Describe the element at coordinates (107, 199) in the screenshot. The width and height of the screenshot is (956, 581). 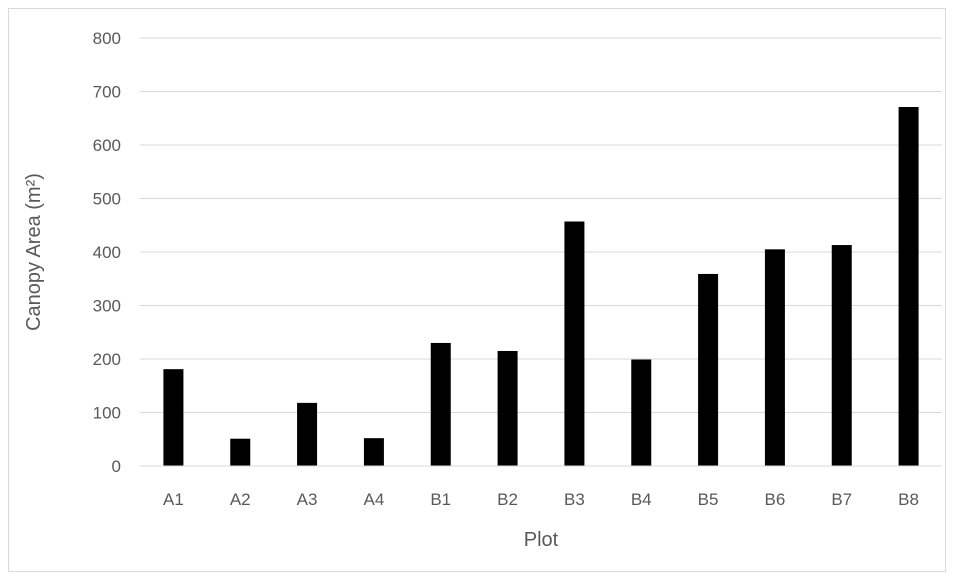
I see `y-tick-label: 500` at that location.